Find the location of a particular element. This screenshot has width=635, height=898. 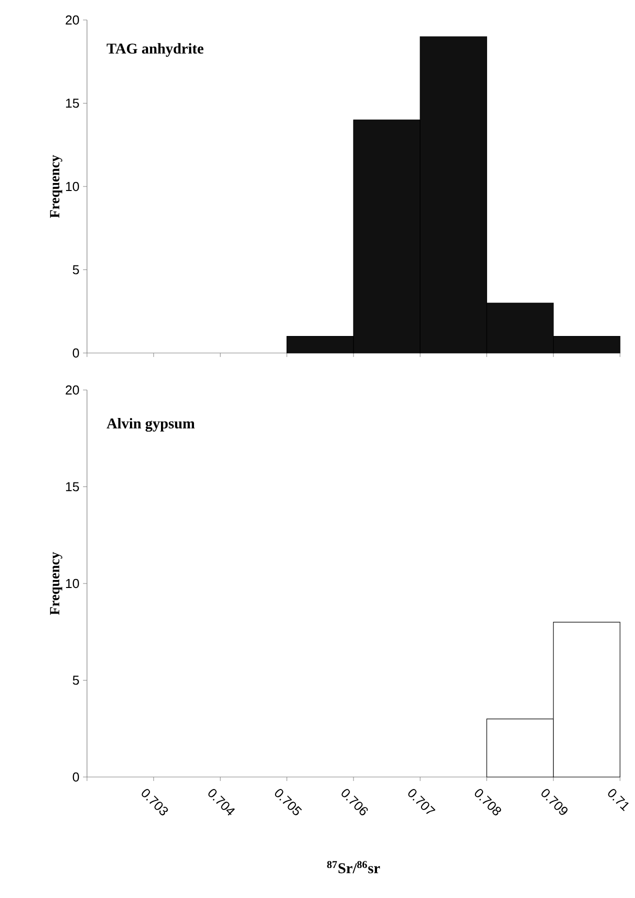

text: Alvin gypsum is located at coordinates (150, 425).